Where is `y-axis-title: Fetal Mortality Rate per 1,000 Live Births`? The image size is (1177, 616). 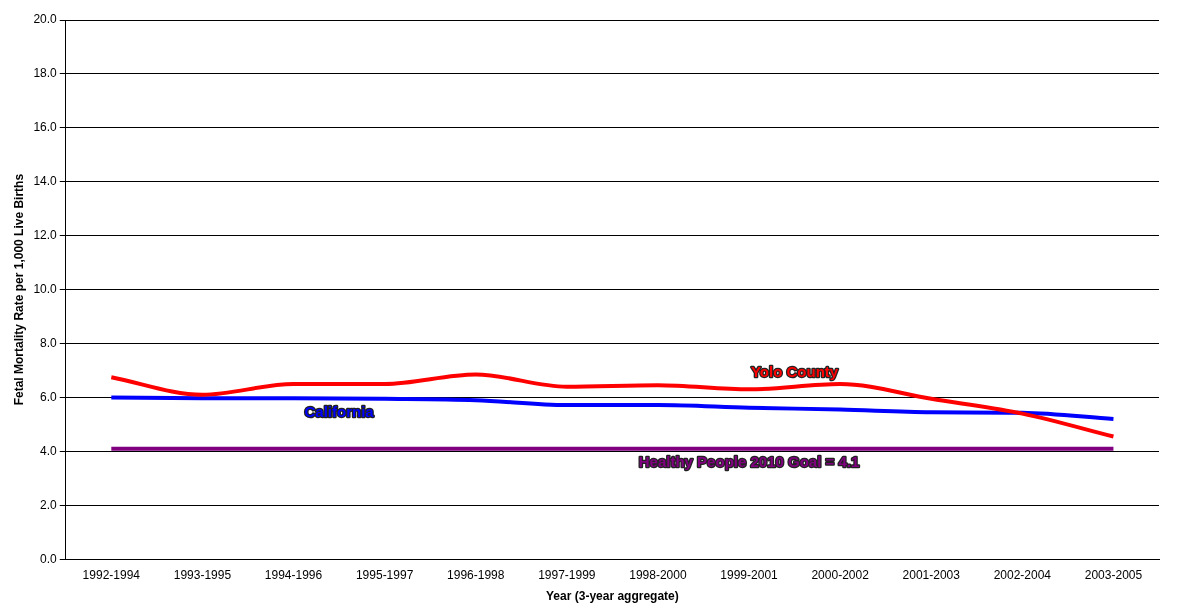
y-axis-title: Fetal Mortality Rate per 1,000 Live Births is located at coordinates (18, 289).